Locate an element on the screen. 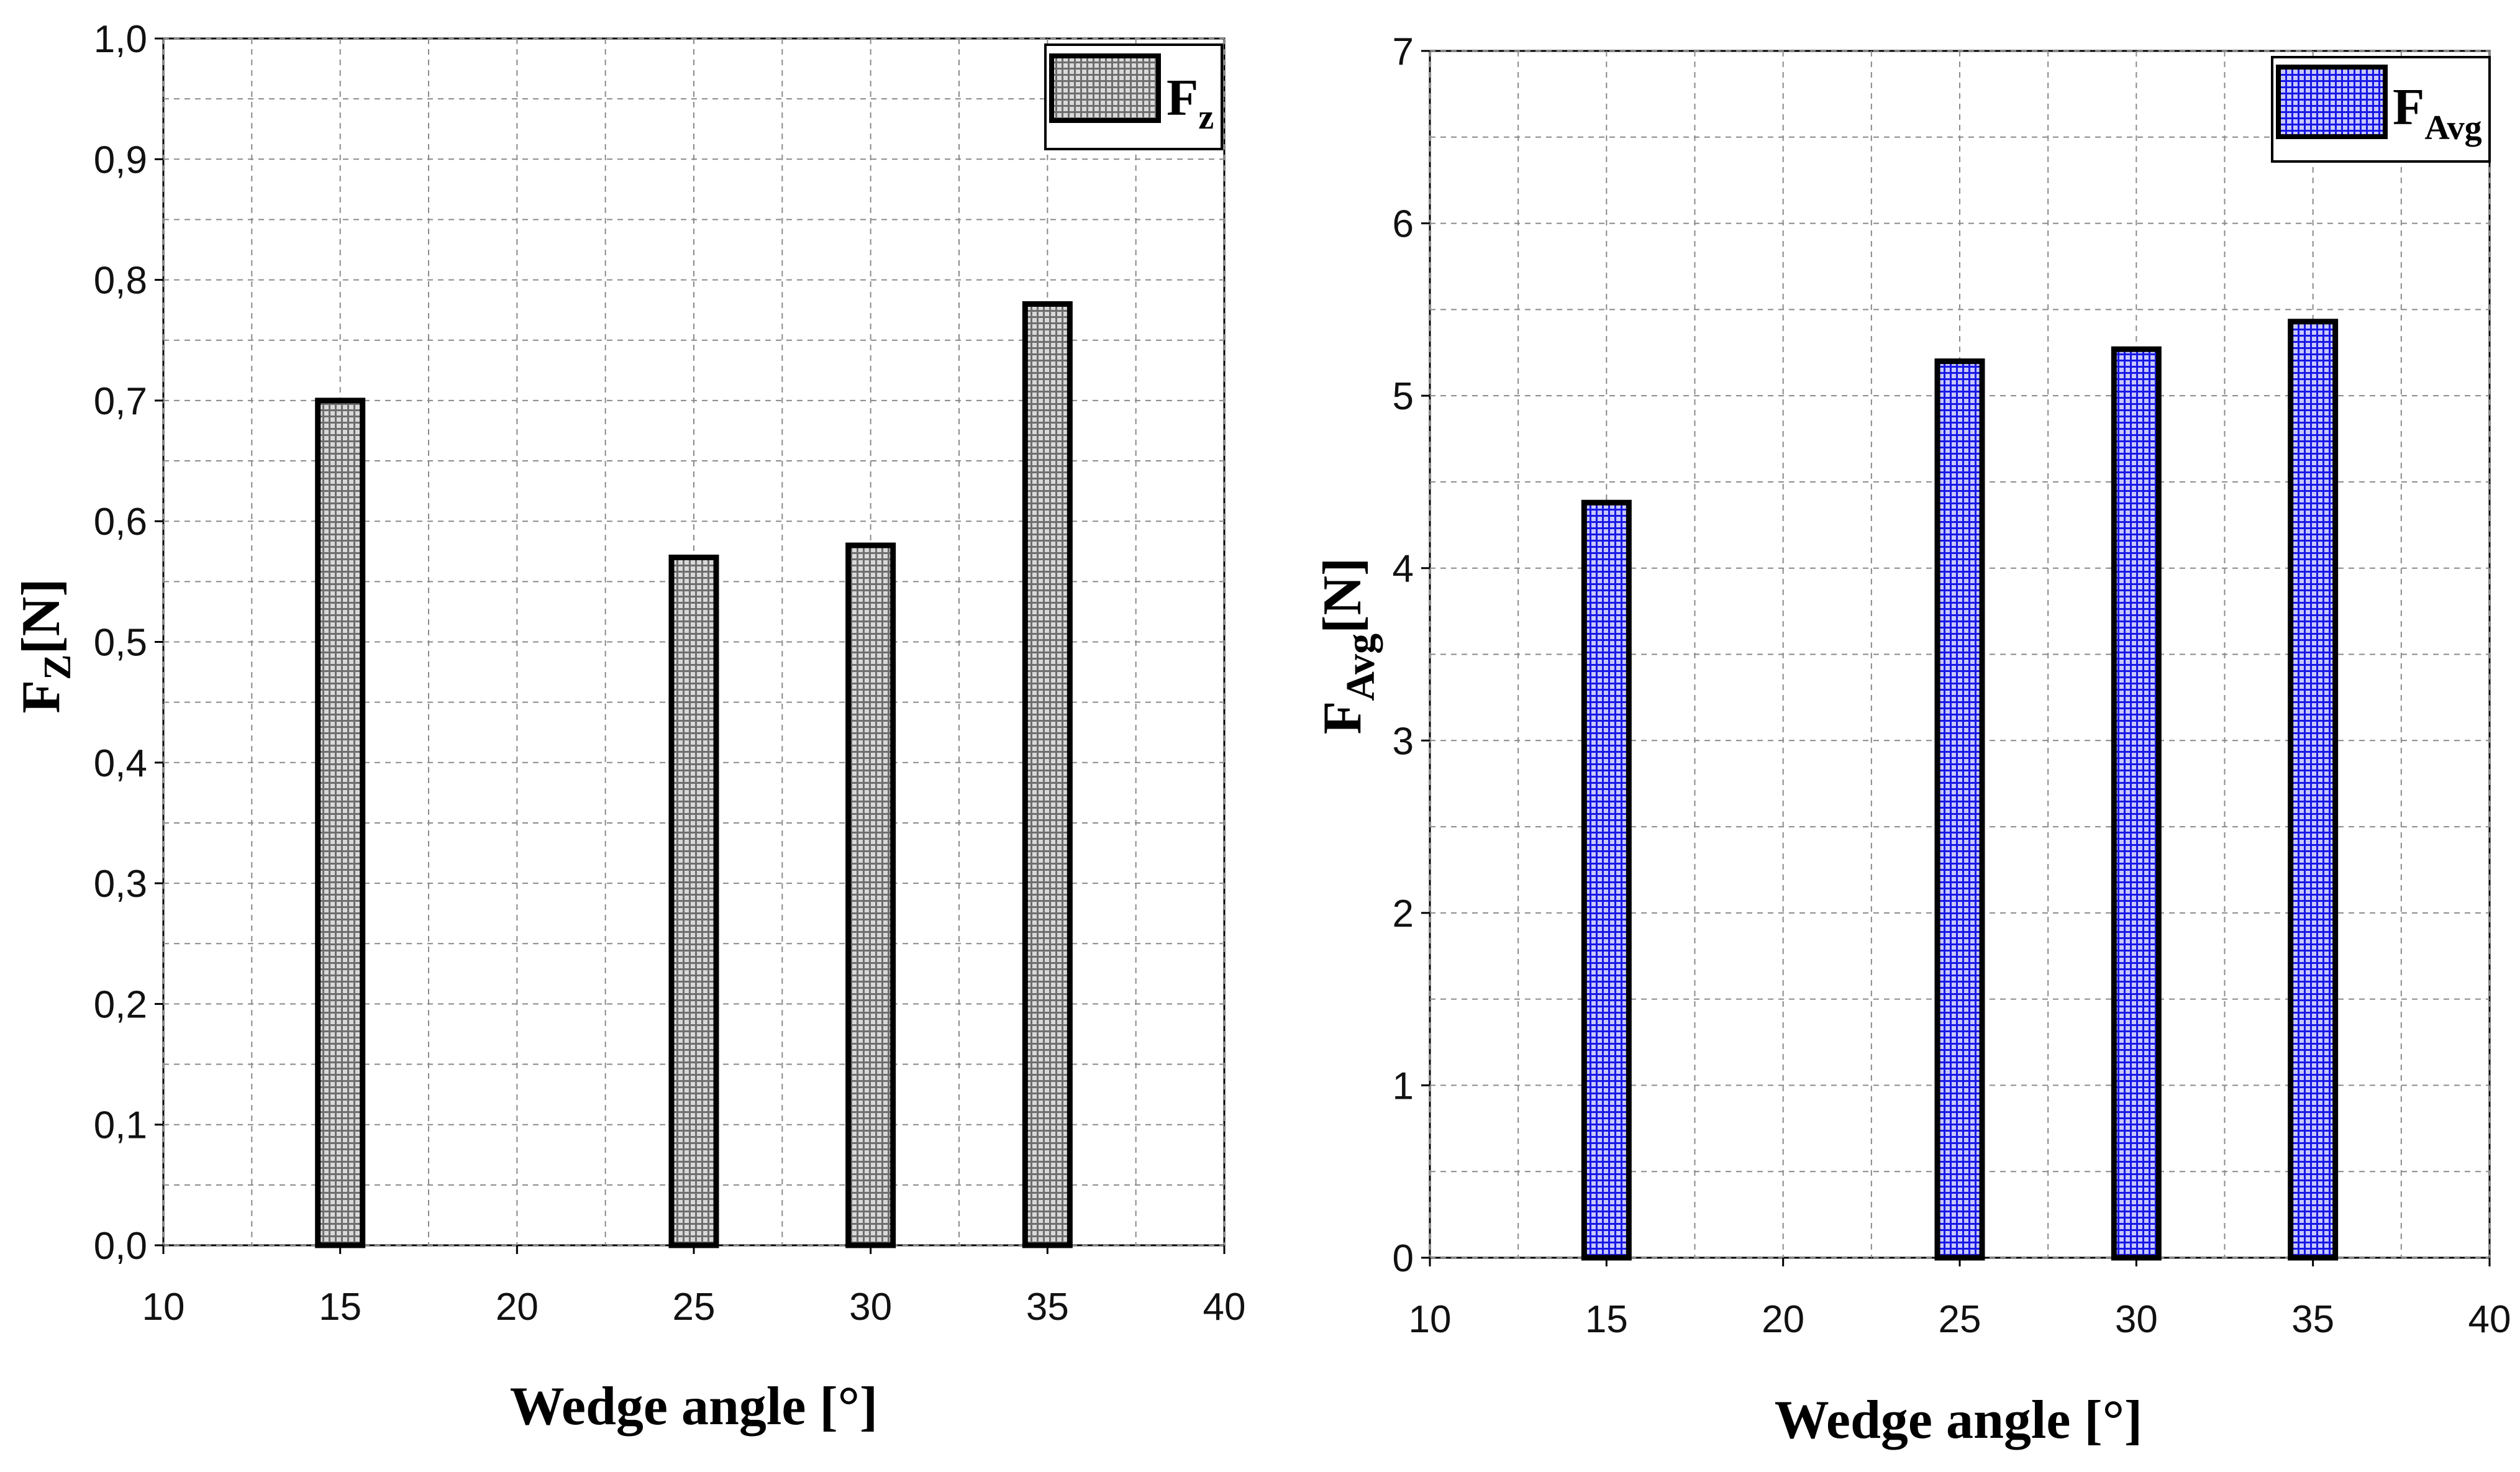 The width and height of the screenshot is (2520, 1472). y-axis-title-favg: FAvg[N] is located at coordinates (1347, 647).